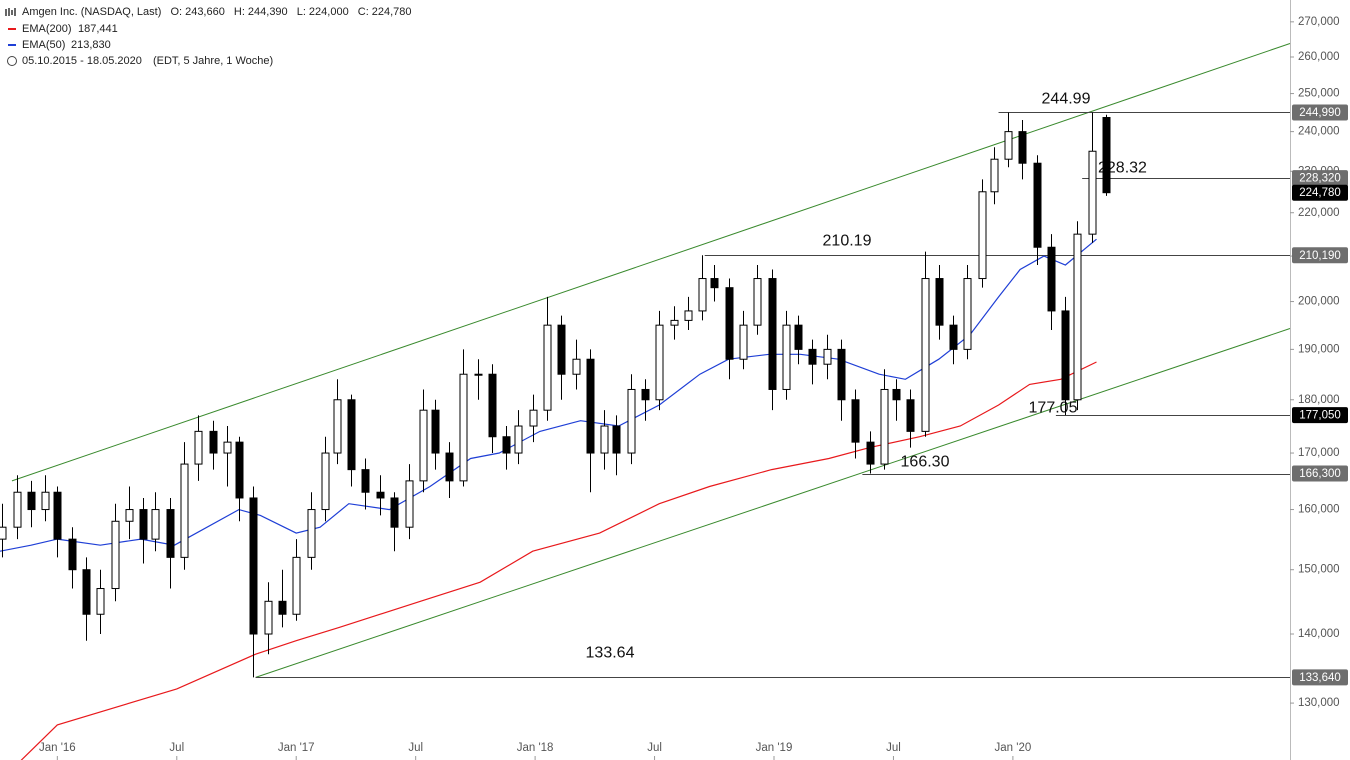 The image size is (1350, 760). Describe the element at coordinates (1053, 408) in the screenshot. I see `level-label: 177.05` at that location.